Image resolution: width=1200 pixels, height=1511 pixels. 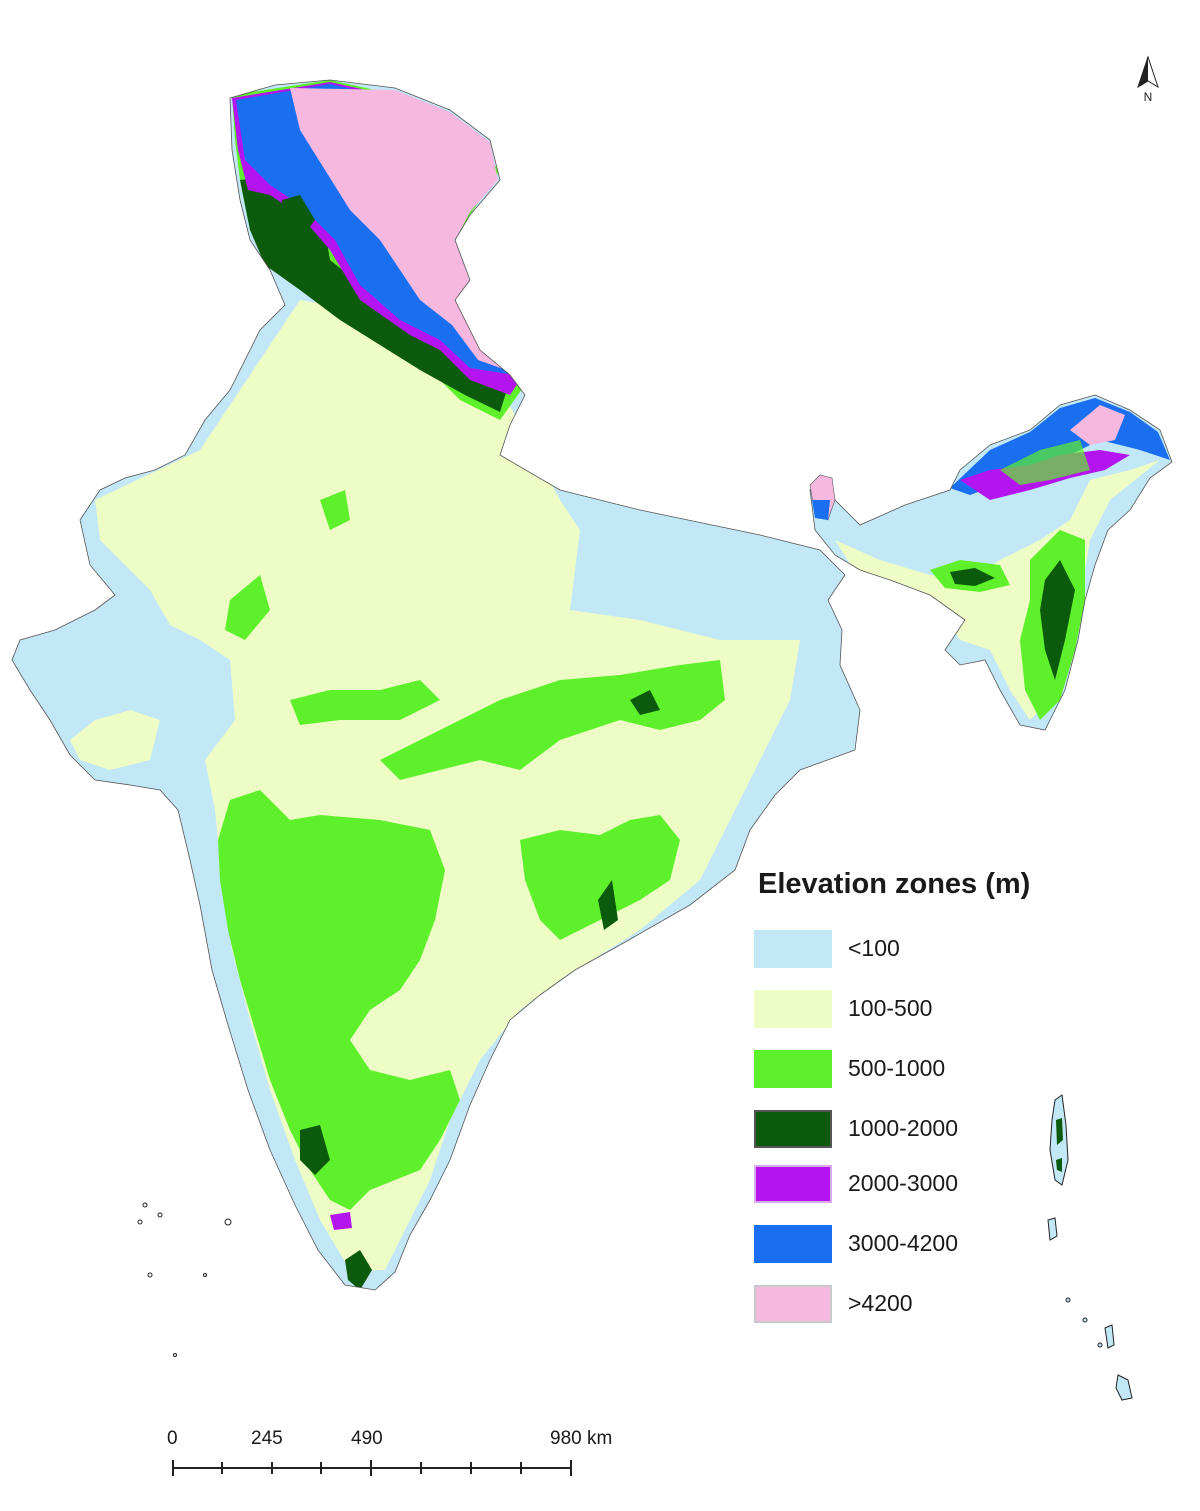 What do you see at coordinates (184, 1279) in the screenshot?
I see `lakshadweep-islands` at bounding box center [184, 1279].